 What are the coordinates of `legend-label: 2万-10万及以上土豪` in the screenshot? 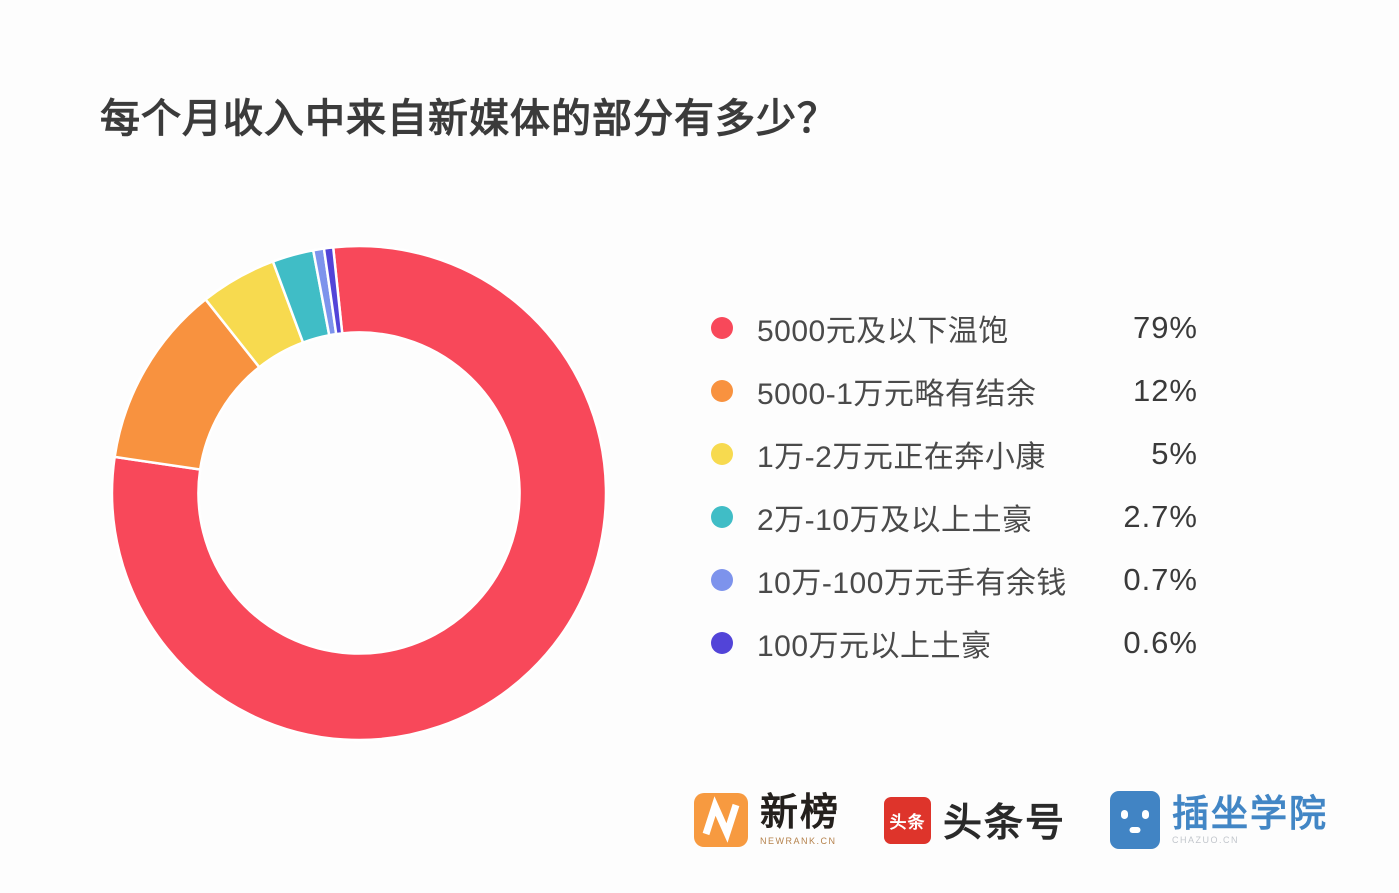 It's located at (895, 520).